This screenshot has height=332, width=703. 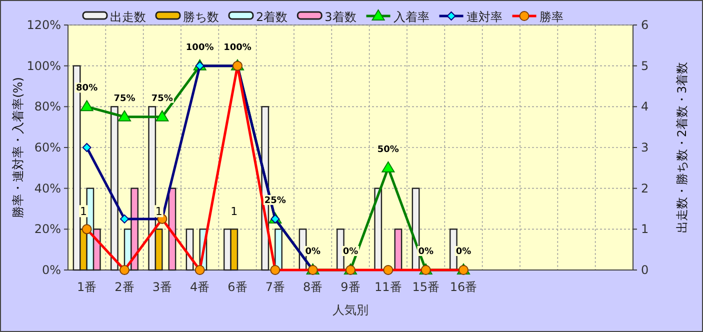 What do you see at coordinates (200, 287) in the screenshot?
I see `x-tick-label: 4番` at bounding box center [200, 287].